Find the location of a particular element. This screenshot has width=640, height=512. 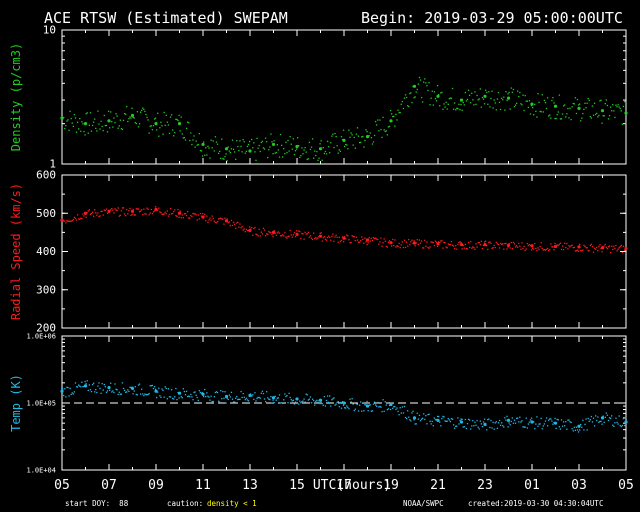

start-doy: start DOY: 88 is located at coordinates (97, 503).